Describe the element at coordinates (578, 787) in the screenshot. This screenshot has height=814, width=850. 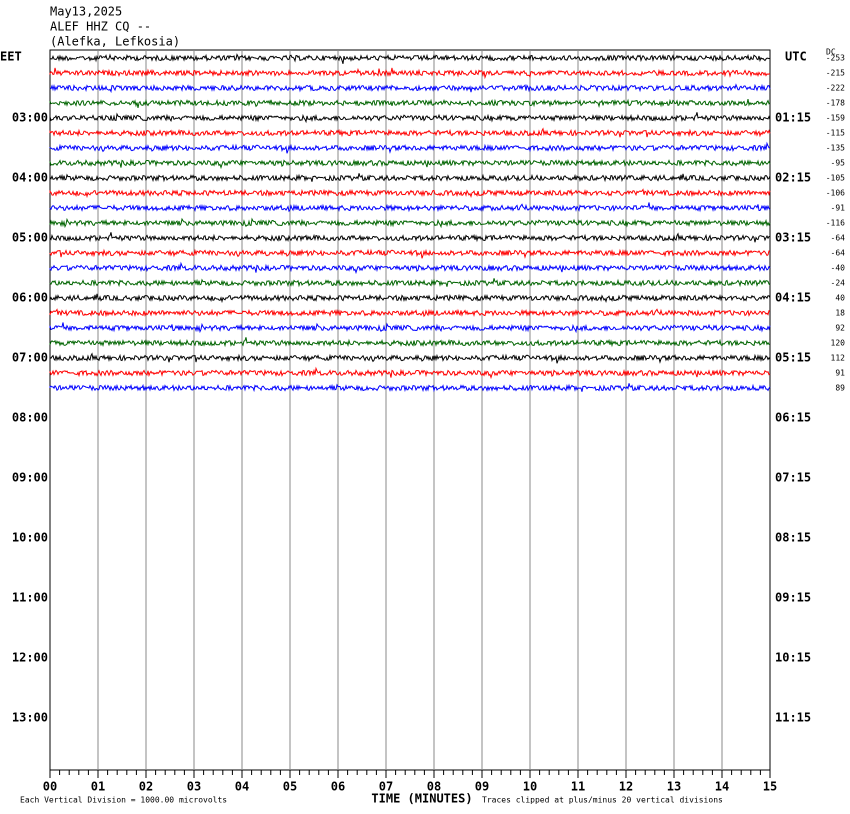
I see `x-tick-label: 11` at that location.